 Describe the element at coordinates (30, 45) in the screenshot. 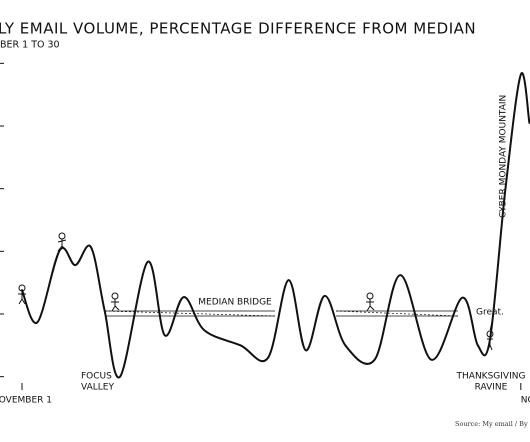

I see `chart-subtitle: BER 1 TO 30` at that location.